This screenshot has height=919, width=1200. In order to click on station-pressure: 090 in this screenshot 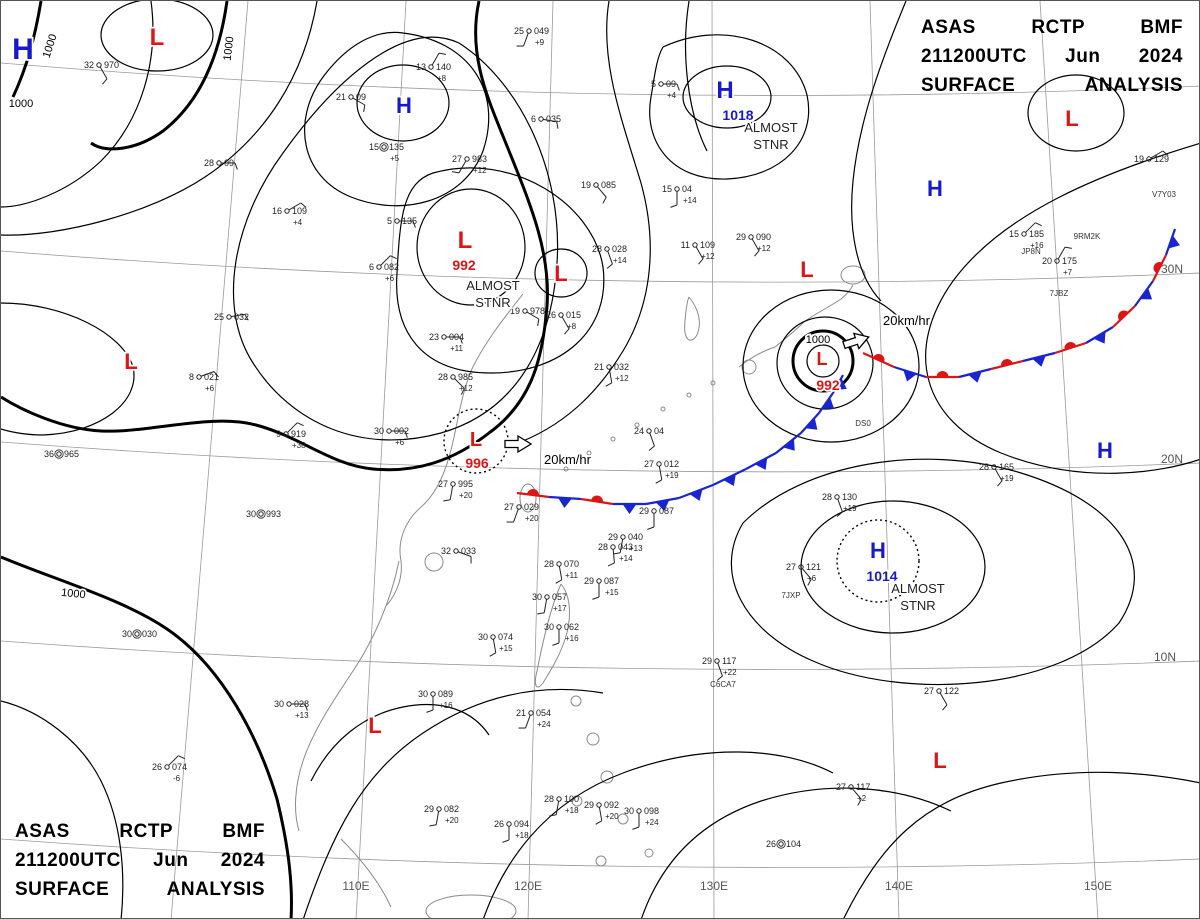, I will do `click(763, 237)`.